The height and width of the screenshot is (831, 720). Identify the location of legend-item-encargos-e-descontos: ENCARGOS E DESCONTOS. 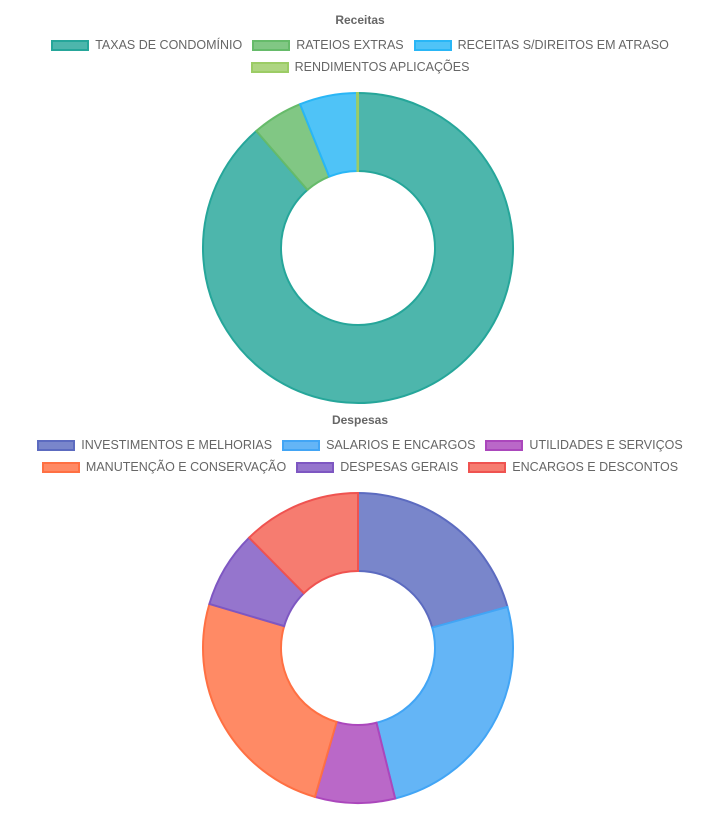
(573, 467).